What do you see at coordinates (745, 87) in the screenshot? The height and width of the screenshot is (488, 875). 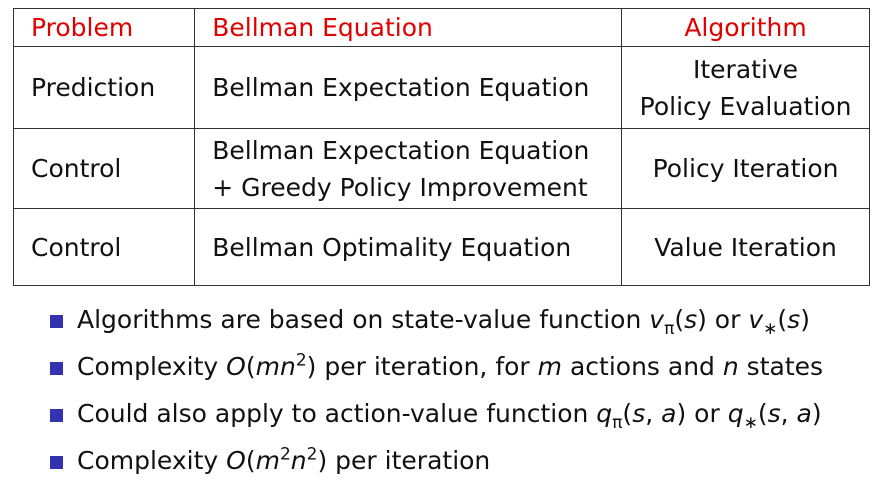 I see `table-cell: Iterative Policy Evaluation` at bounding box center [745, 87].